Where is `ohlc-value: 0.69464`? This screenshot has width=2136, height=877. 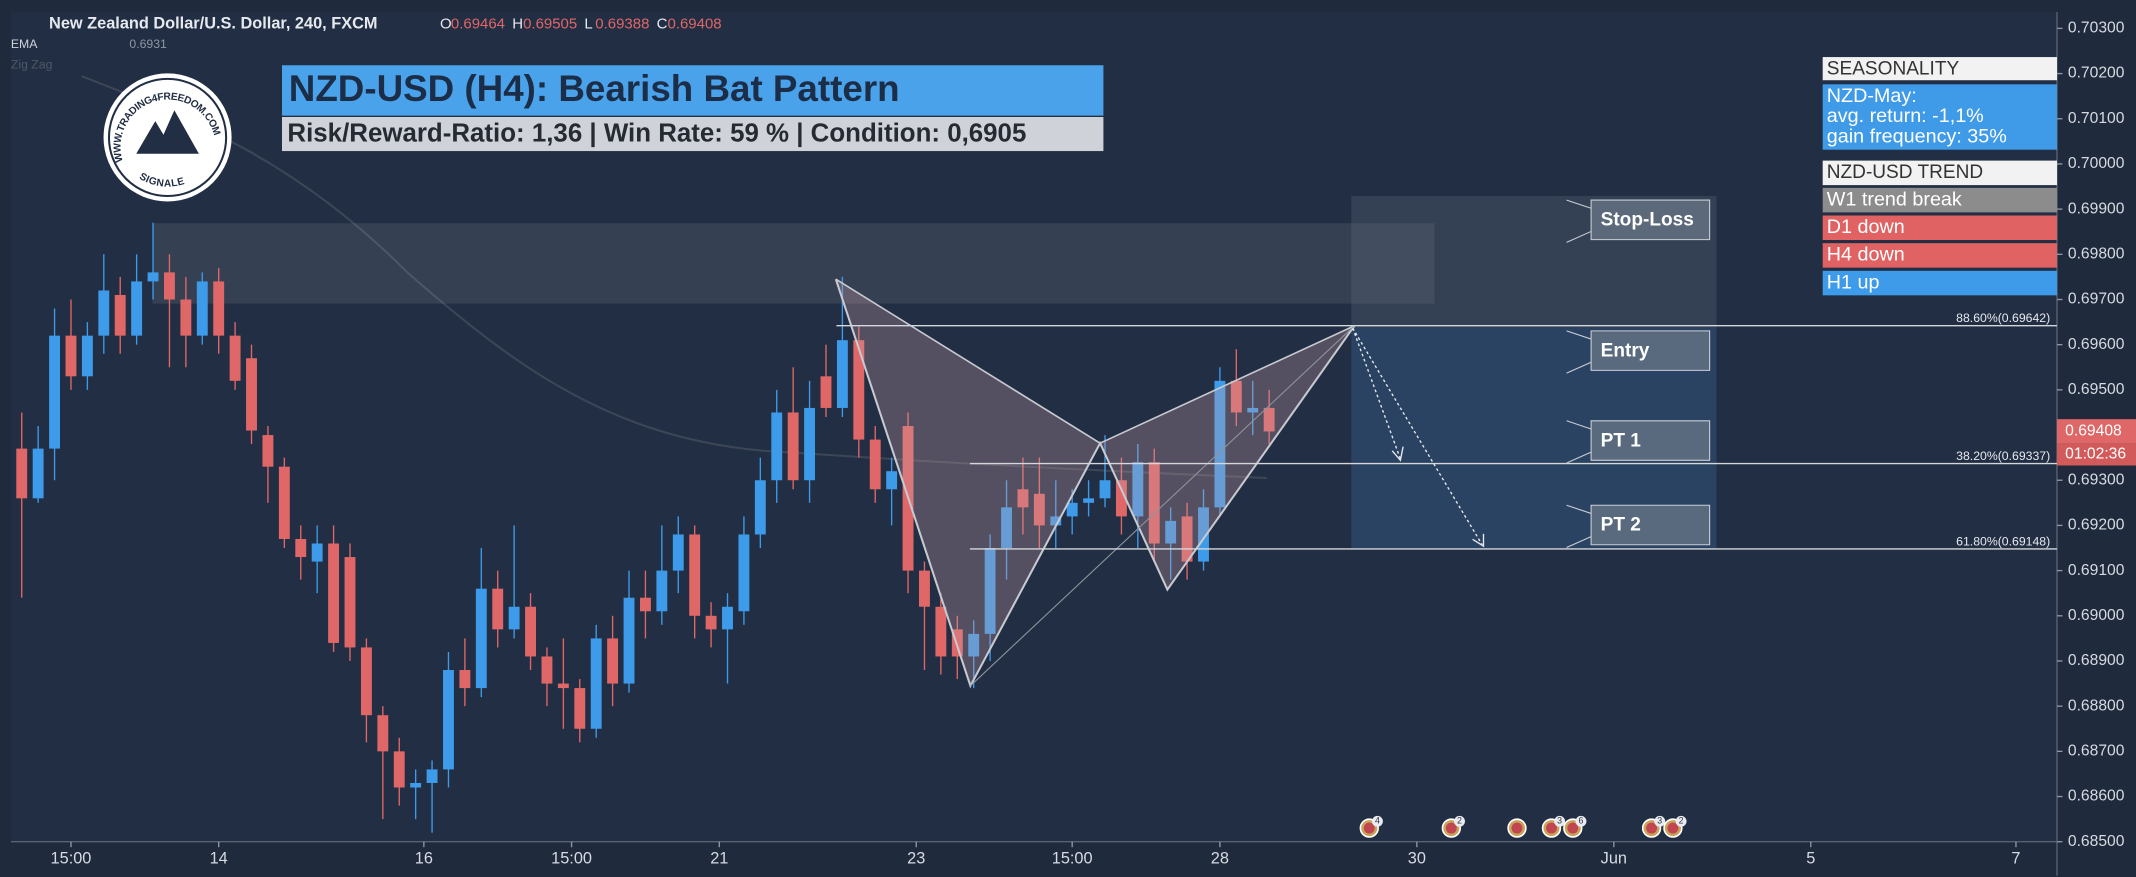 ohlc-value: 0.69464 is located at coordinates (478, 23).